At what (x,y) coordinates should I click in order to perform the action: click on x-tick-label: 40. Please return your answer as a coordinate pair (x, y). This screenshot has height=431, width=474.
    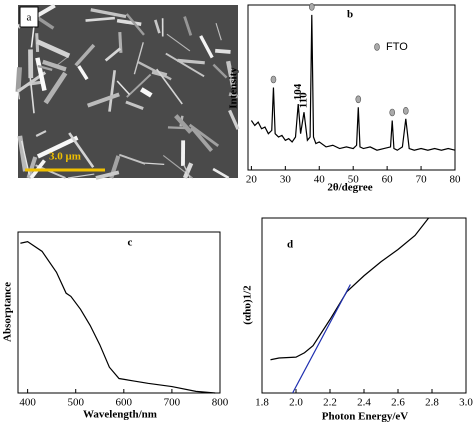
    Looking at the image, I should click on (320, 180).